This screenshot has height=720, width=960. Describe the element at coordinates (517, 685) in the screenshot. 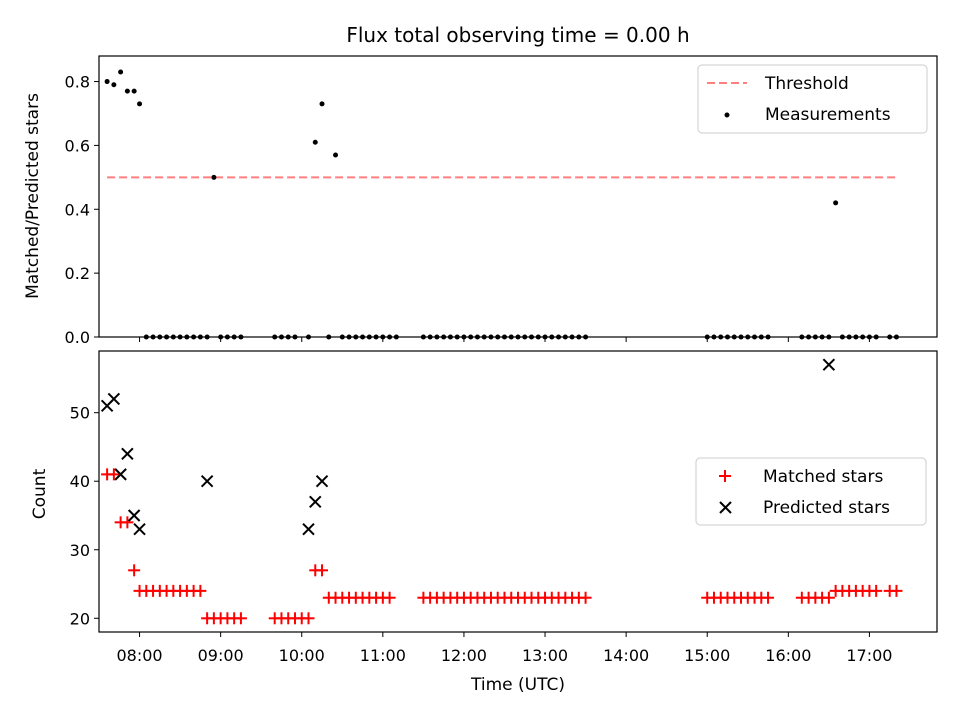

I see `bottom-x-axis-label: Time (UTC)` at that location.